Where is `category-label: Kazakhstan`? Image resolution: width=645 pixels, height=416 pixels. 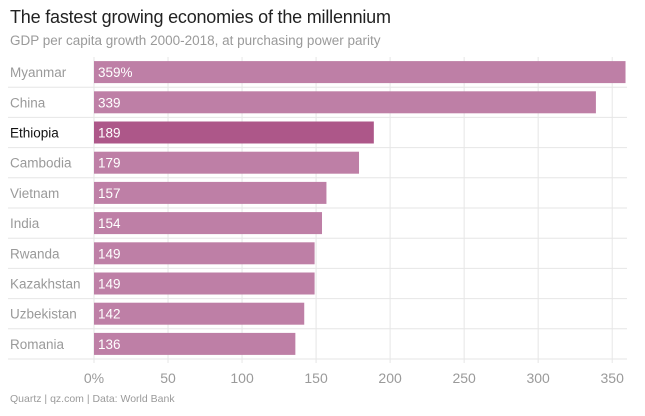 category-label: Kazakhstan is located at coordinates (45, 284).